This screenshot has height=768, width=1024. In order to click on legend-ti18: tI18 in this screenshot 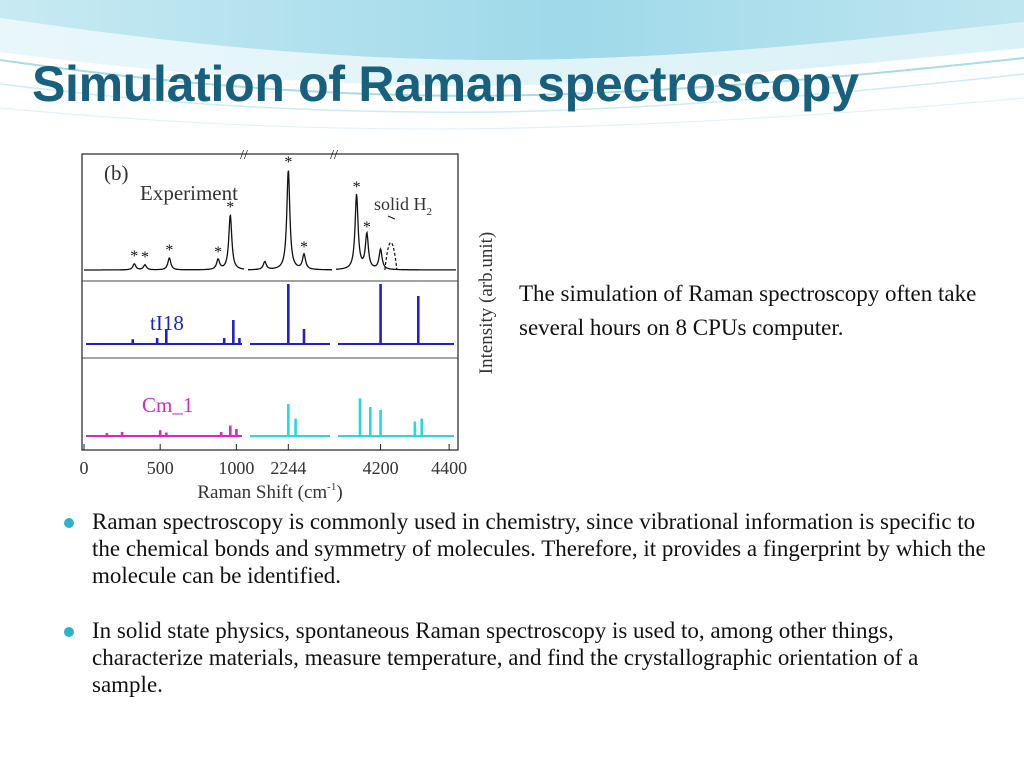, I will do `click(167, 323)`.